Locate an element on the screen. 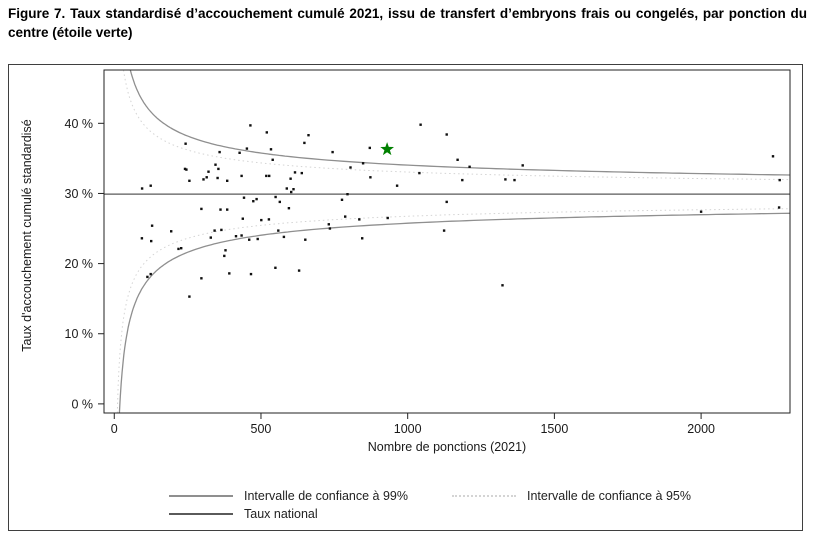  x-tick-label: 500 is located at coordinates (261, 429).